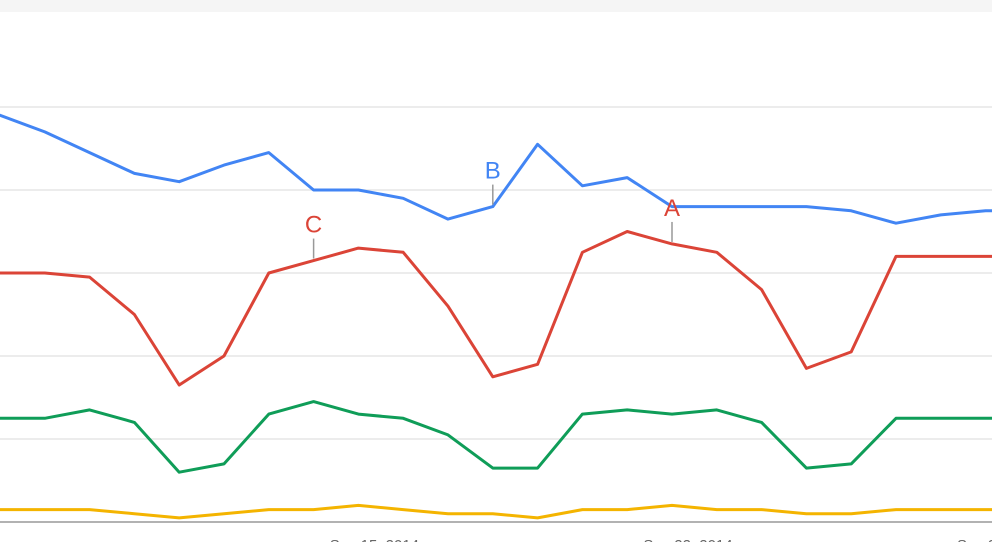 This screenshot has width=992, height=542. I want to click on annotation-label-a: A, so click(672, 208).